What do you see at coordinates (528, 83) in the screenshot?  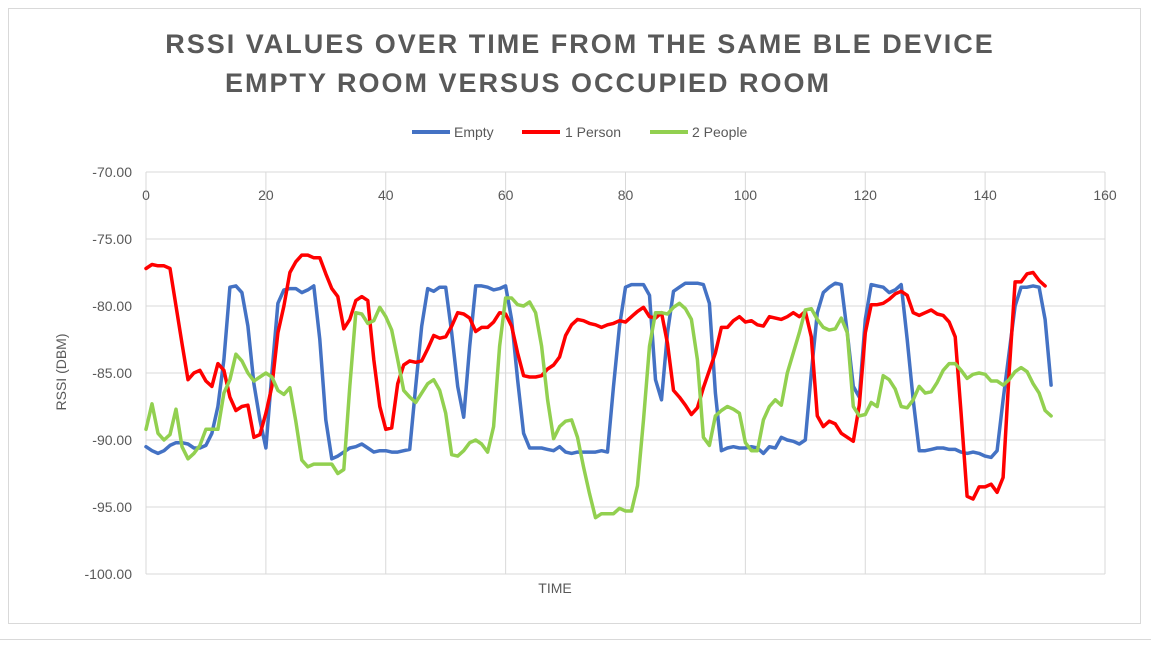 I see `chart-subtitle: EMPTY ROOM VERSUS OCCUPIED ROOM` at bounding box center [528, 83].